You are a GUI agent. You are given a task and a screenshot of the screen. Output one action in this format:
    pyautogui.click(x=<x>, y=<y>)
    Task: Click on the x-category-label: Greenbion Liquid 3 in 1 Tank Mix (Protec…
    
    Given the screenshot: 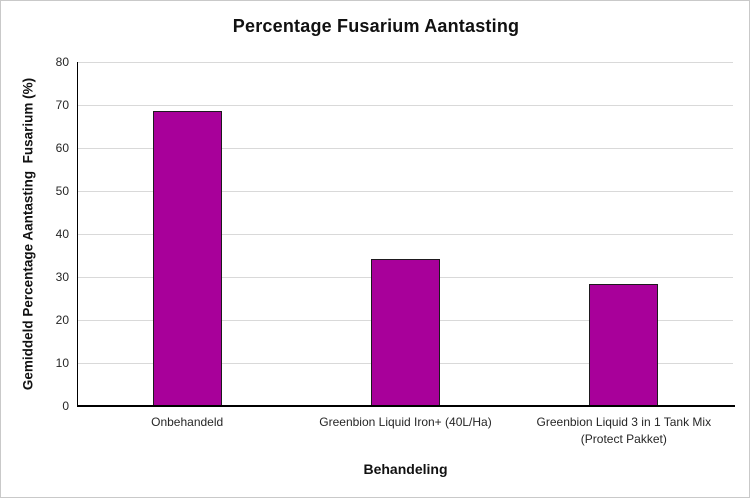 What is the action you would take?
    pyautogui.click(x=624, y=430)
    